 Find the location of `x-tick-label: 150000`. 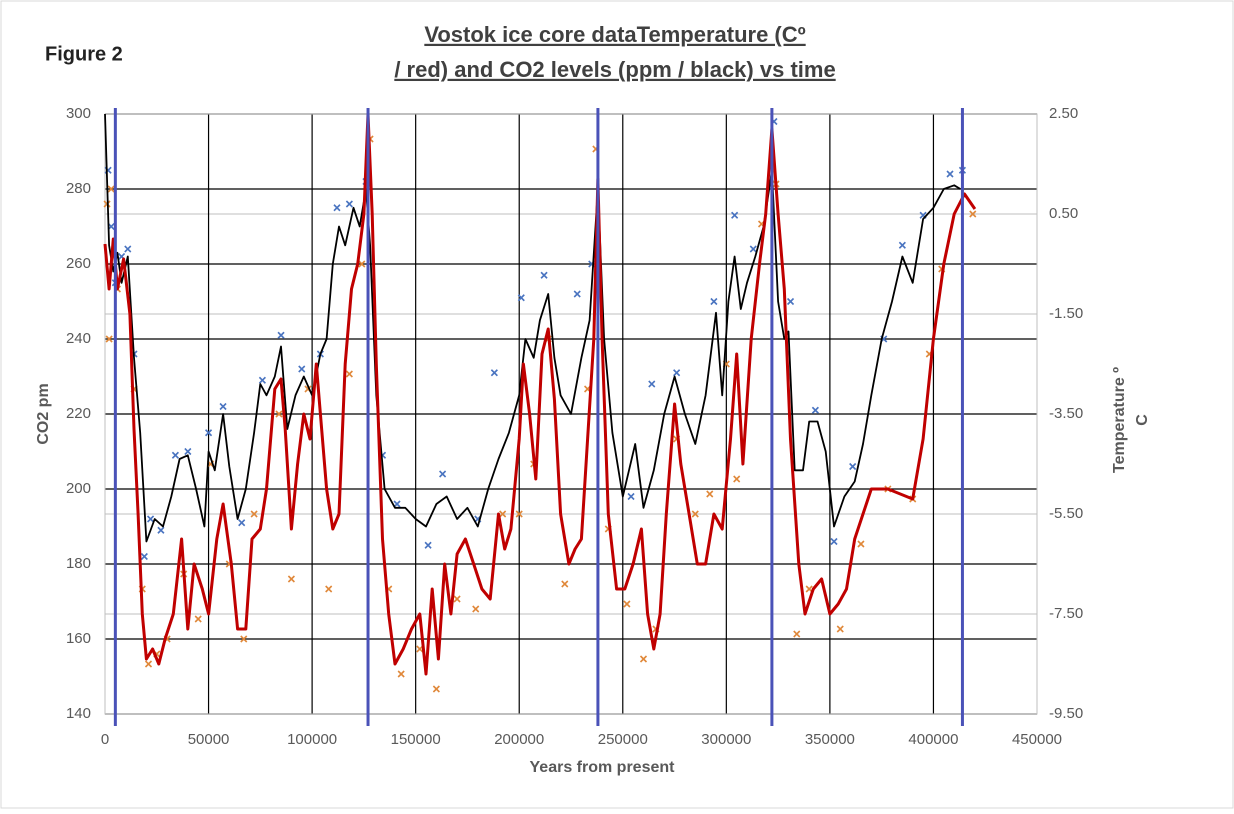

x-tick-label: 150000 is located at coordinates (416, 739).